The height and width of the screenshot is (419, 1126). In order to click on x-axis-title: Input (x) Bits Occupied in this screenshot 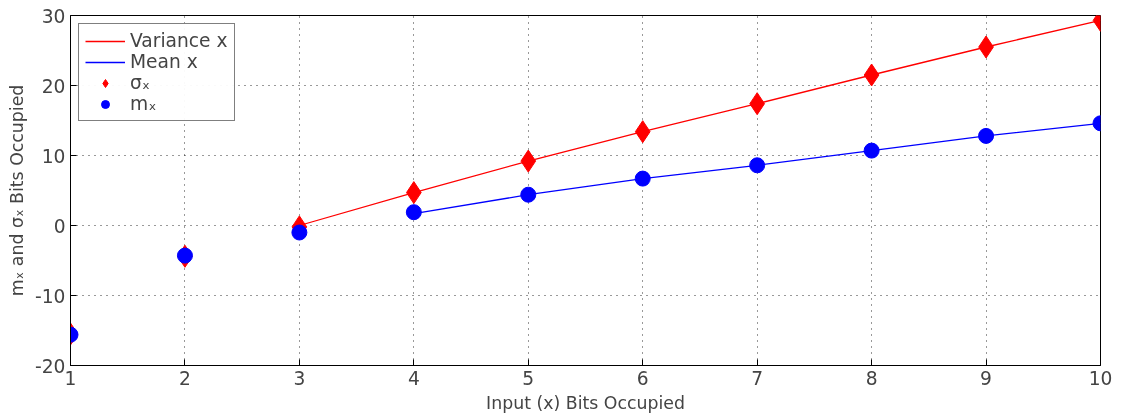, I will do `click(585, 402)`.